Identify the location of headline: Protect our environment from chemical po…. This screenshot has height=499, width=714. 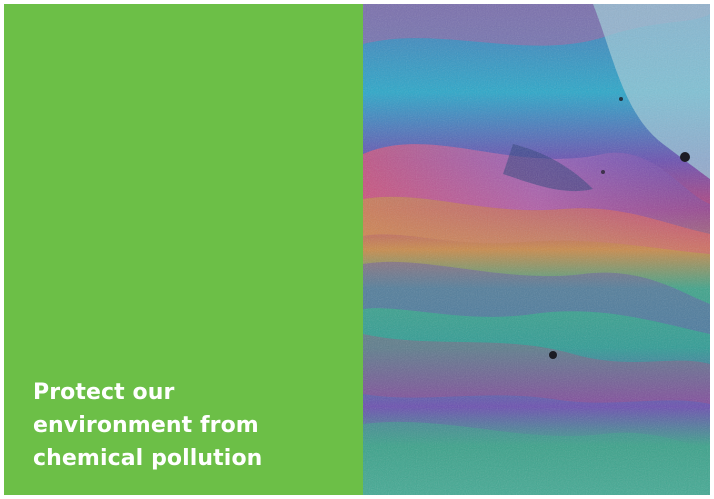
(148, 425).